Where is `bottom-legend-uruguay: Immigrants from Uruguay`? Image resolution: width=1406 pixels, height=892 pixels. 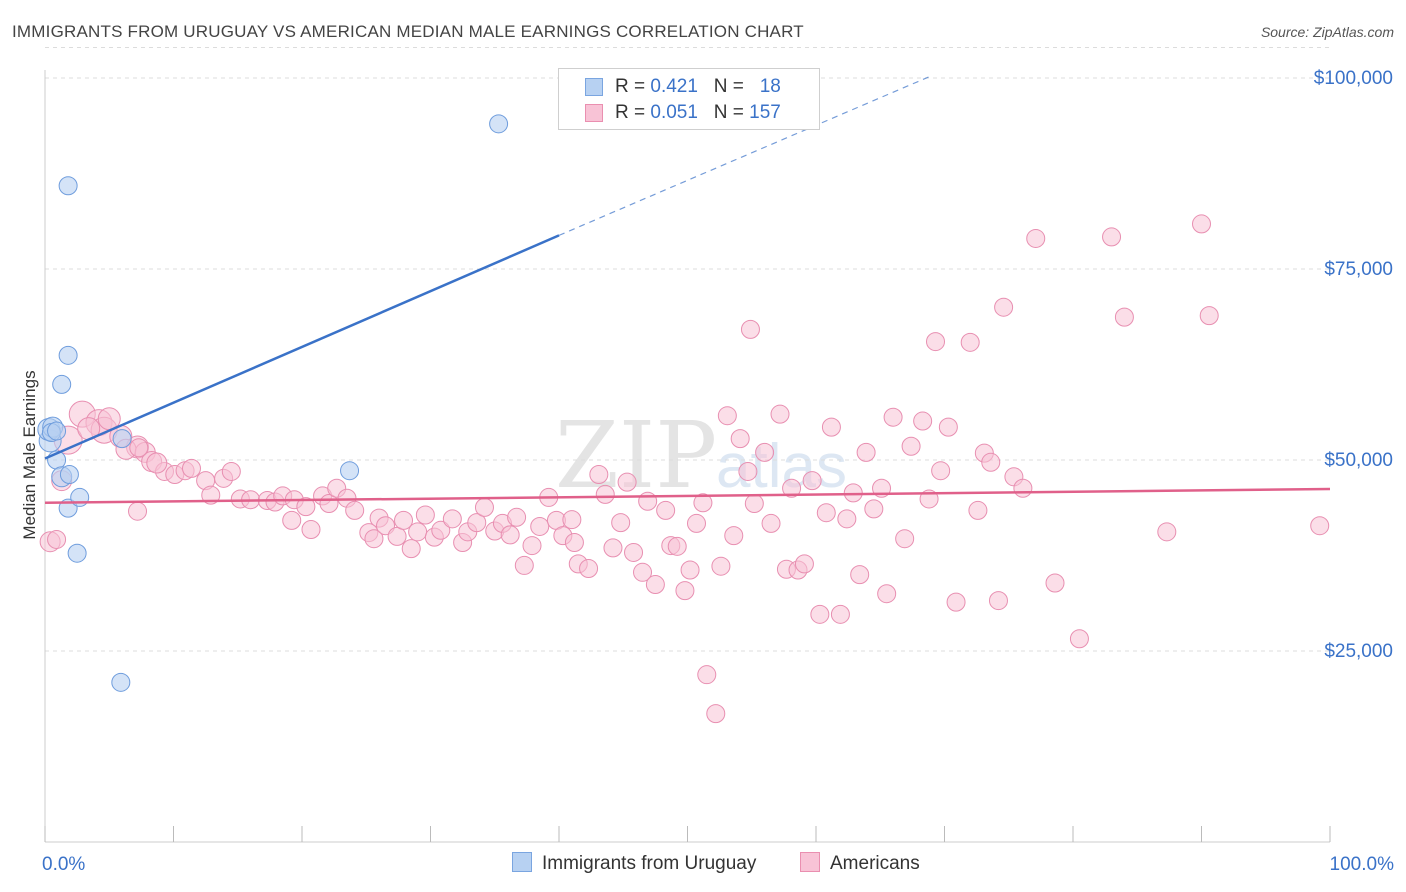
bottom-legend-uruguay: Immigrants from Uruguay is located at coordinates (634, 863).